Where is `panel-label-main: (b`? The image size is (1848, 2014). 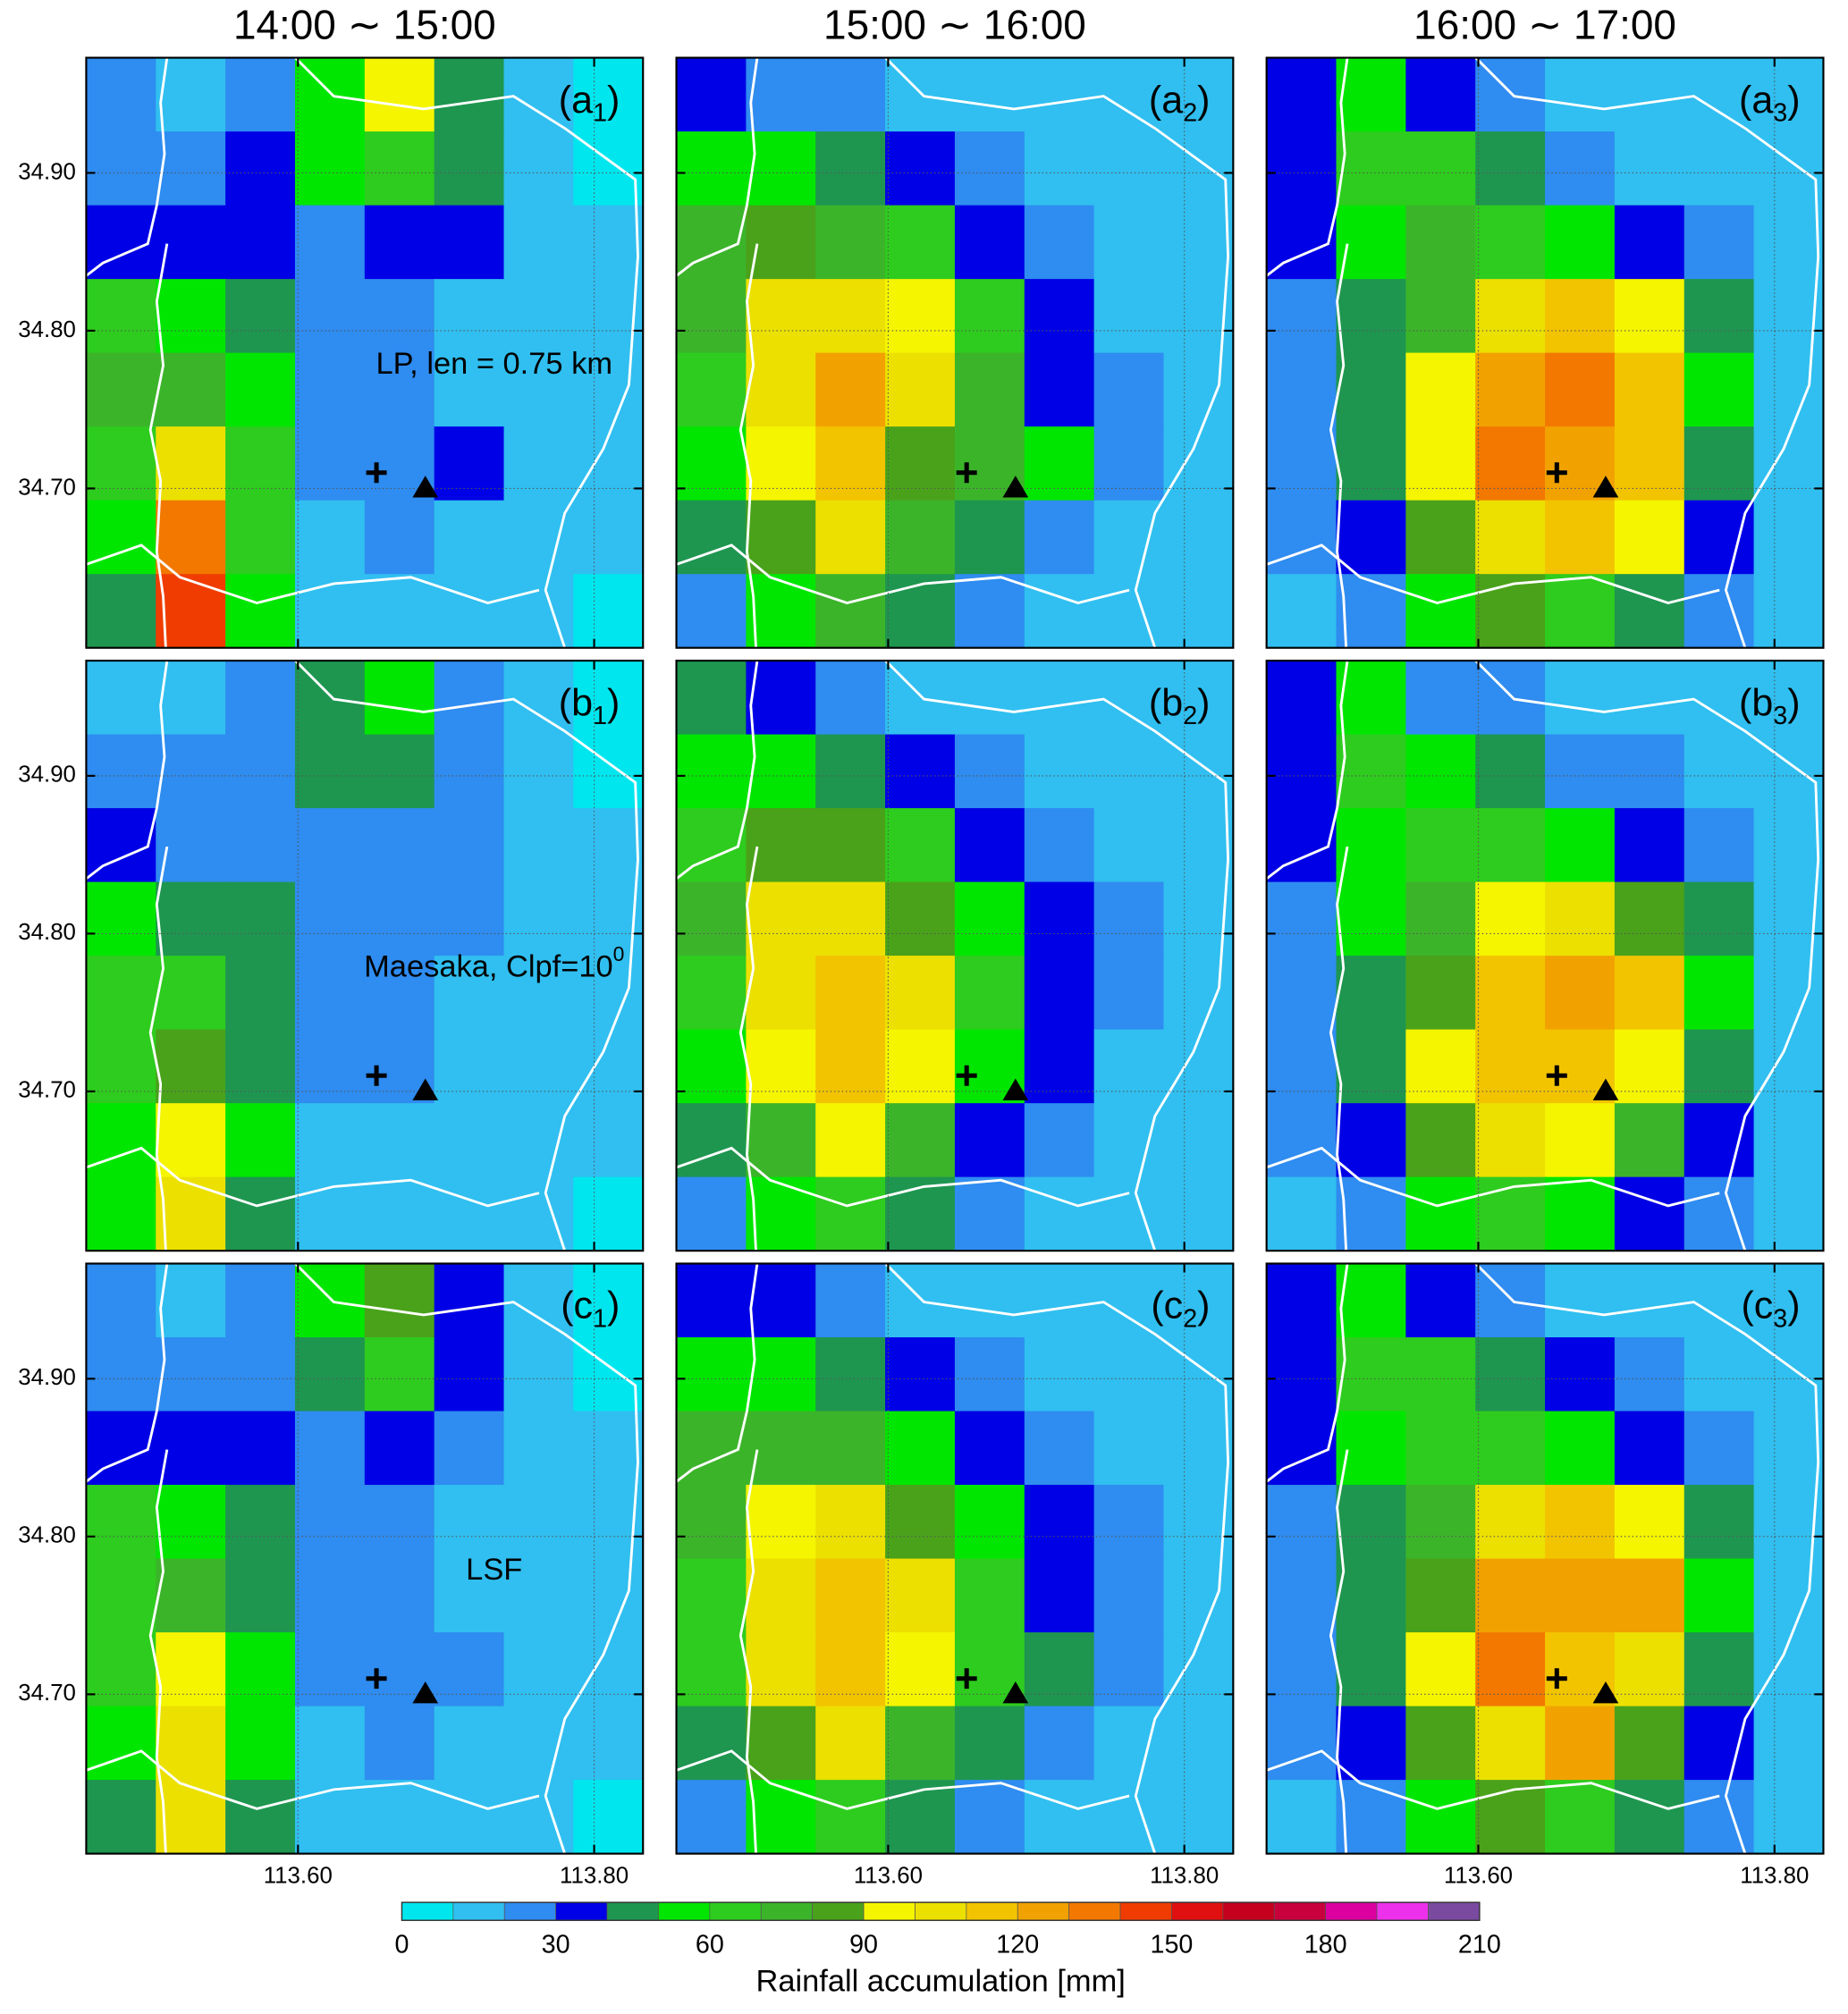
panel-label-main: (b is located at coordinates (1166, 703).